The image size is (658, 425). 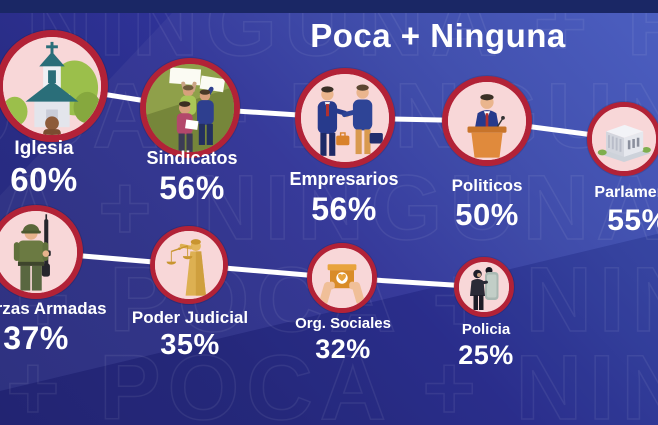 I want to click on top-navy-bar, so click(x=329, y=6).